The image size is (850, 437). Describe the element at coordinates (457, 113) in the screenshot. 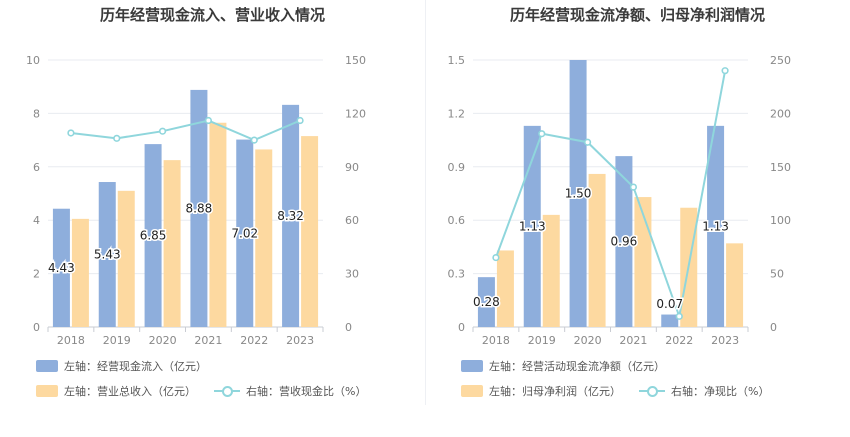

I see `y-left-tick-label: 1.2` at that location.